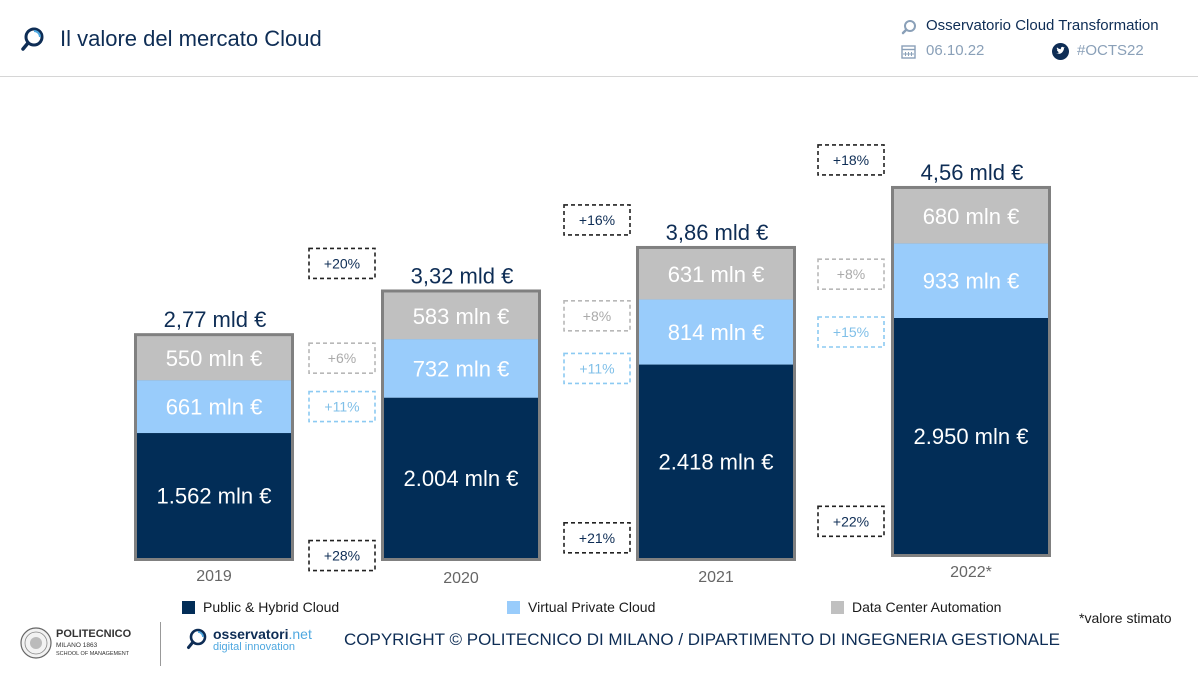 Image resolution: width=1198 pixels, height=673 pixels. I want to click on page-title: Il valore del mercato Cloud, so click(191, 38).